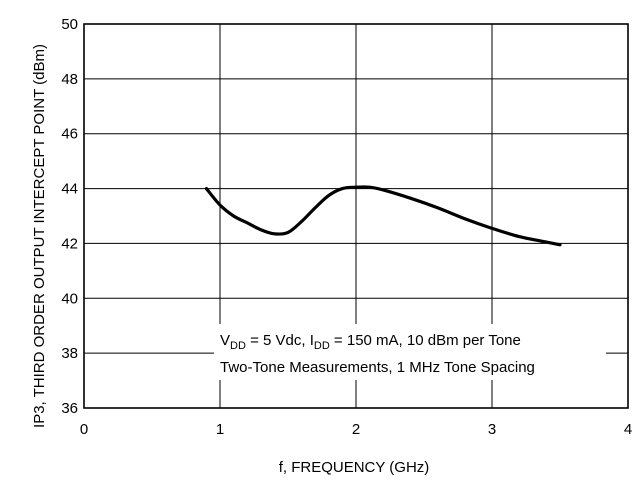  I want to click on x-tick-label: 3, so click(492, 429).